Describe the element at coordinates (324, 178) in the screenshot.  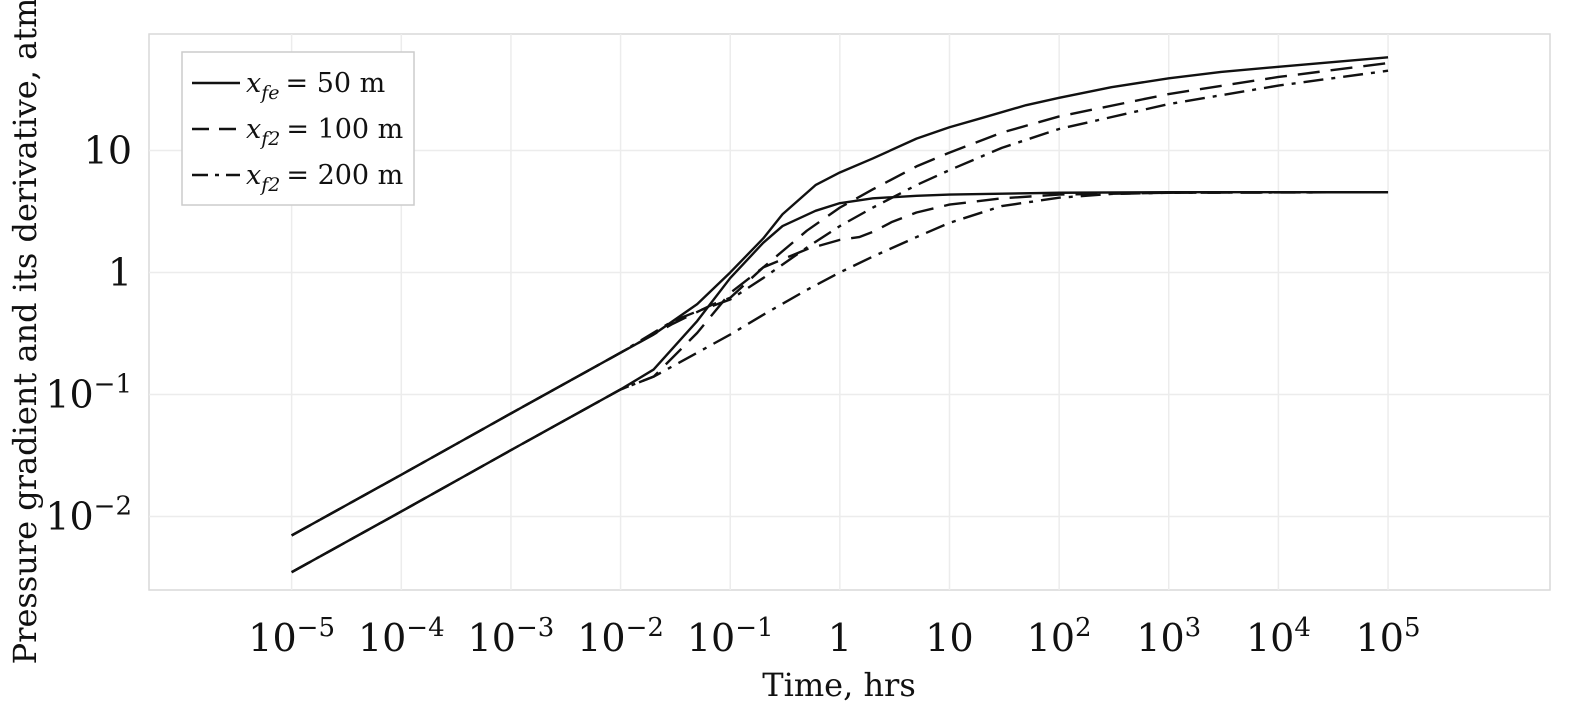
I see `legend-label-3: xf2 = 200 m` at that location.